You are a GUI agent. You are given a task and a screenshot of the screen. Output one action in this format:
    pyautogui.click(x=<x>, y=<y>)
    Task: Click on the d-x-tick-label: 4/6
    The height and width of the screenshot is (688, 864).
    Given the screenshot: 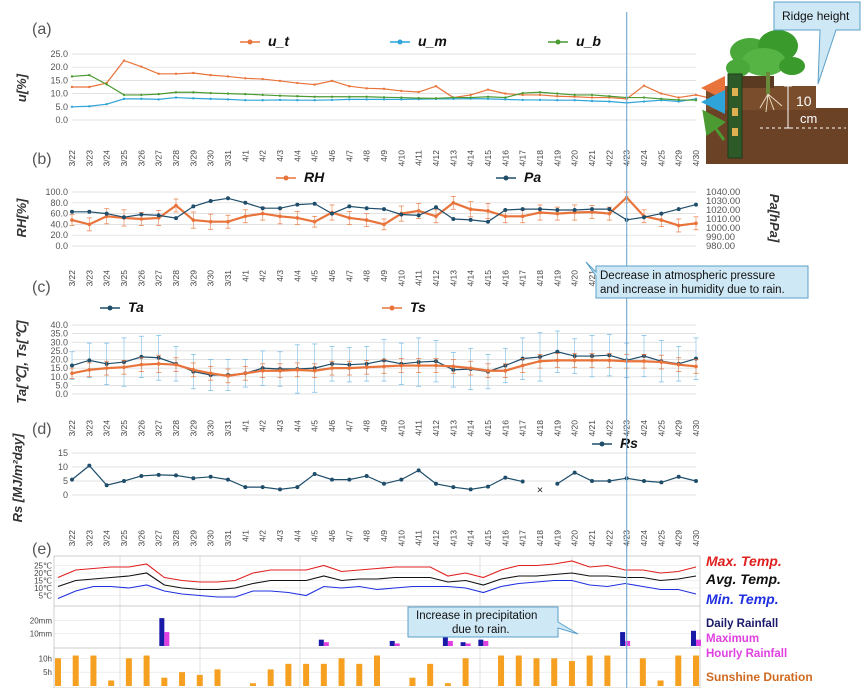 What is the action you would take?
    pyautogui.click(x=332, y=536)
    